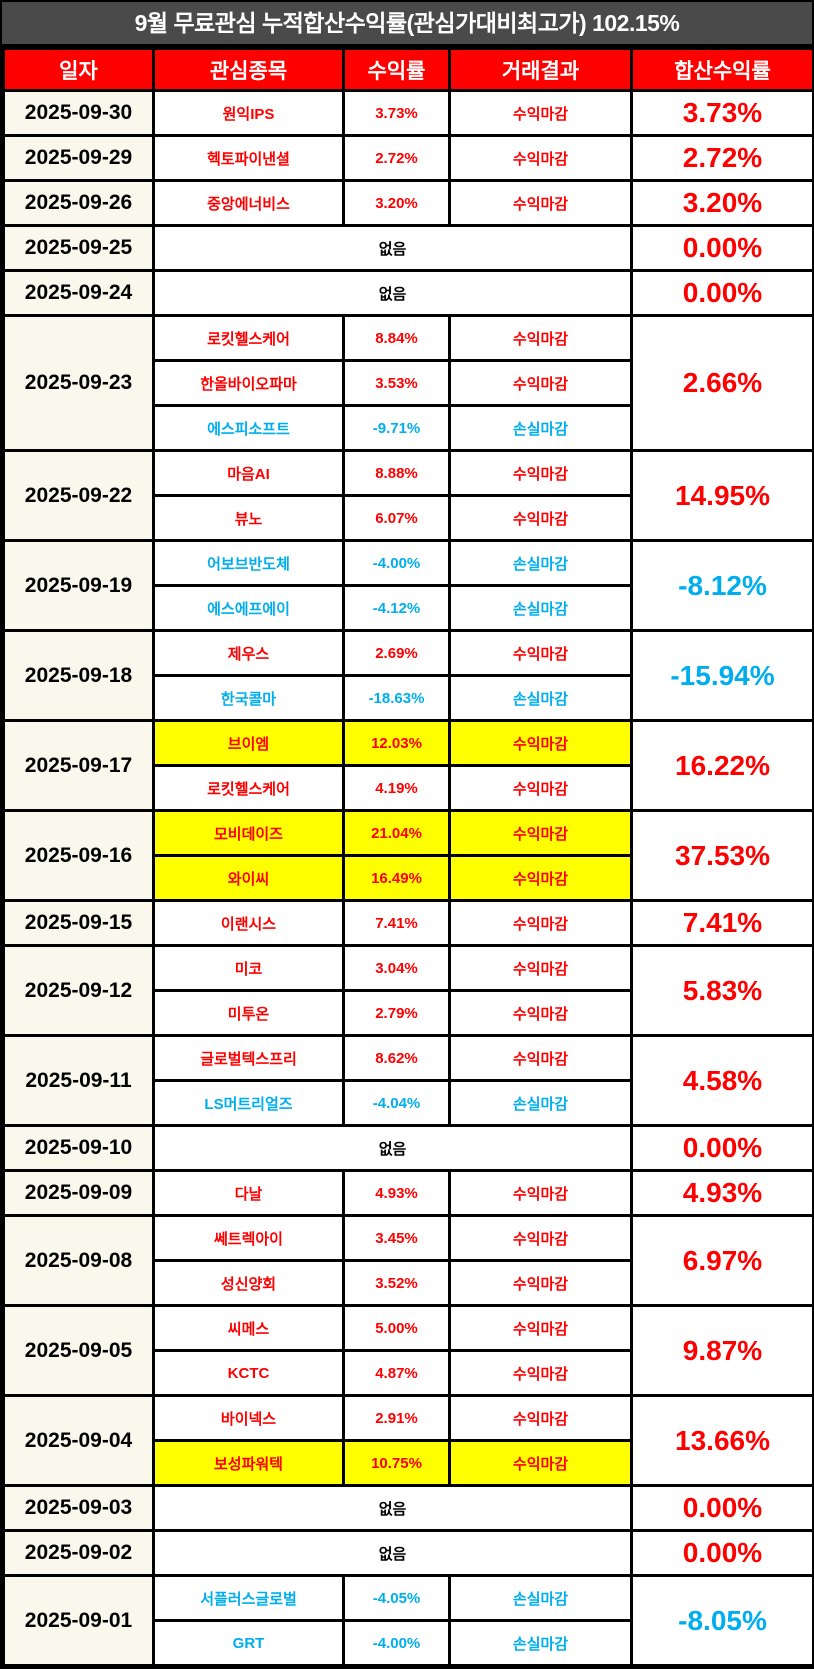  What do you see at coordinates (248, 338) in the screenshot?
I see `stock-name-cell: 로킷헬스케어` at bounding box center [248, 338].